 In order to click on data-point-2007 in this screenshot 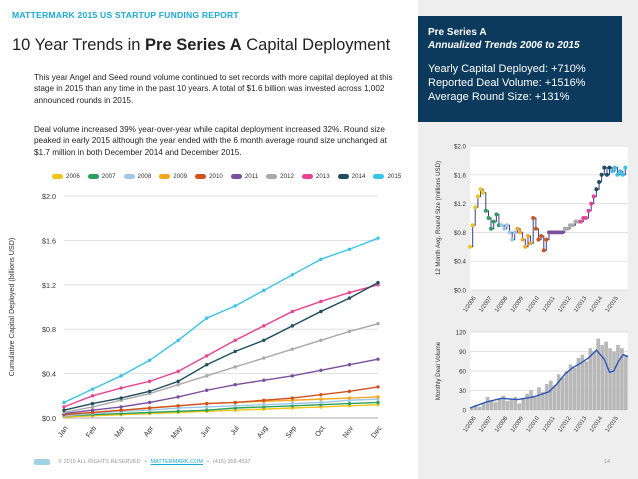, I will do `click(378, 402)`.